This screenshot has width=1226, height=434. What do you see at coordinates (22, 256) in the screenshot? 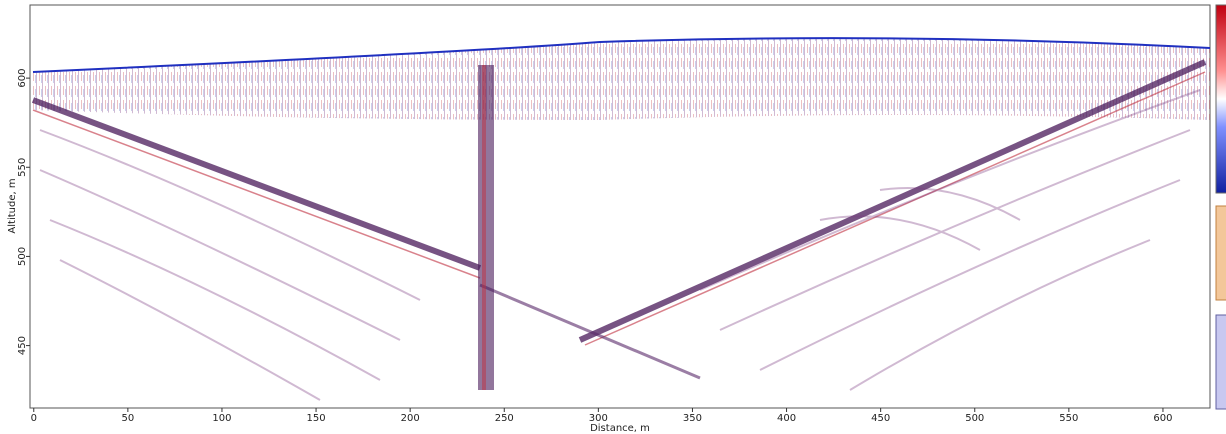
I see `y-tick-label: 500` at bounding box center [22, 256].